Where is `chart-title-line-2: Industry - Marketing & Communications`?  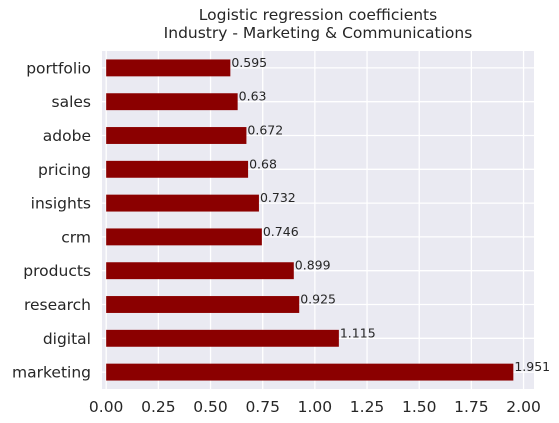 chart-title-line-2: Industry - Marketing & Communications is located at coordinates (318, 33).